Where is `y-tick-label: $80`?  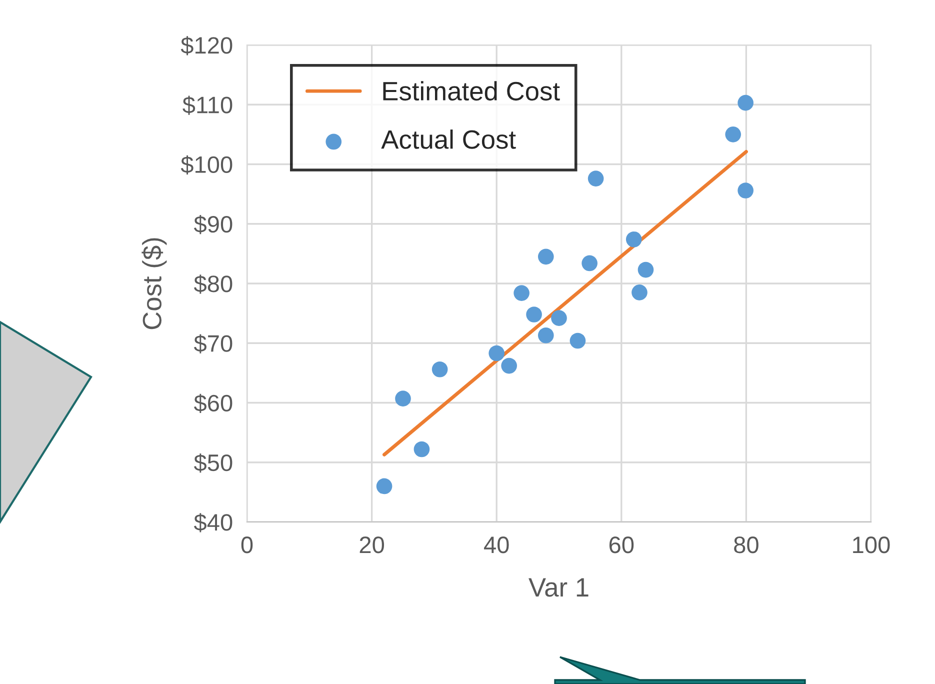 y-tick-label: $80 is located at coordinates (213, 284).